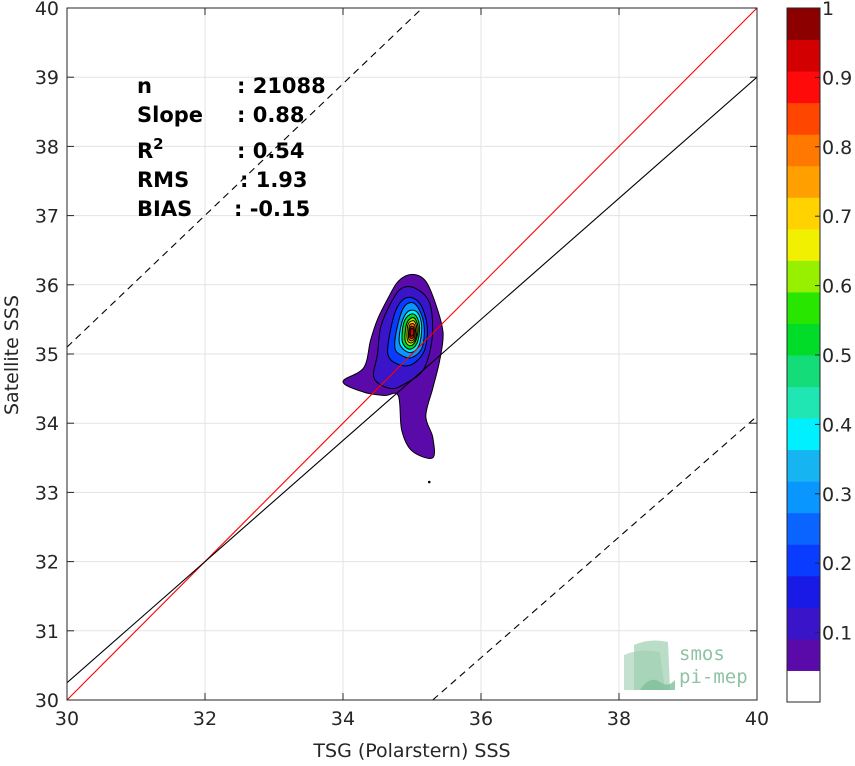 This screenshot has height=766, width=855. What do you see at coordinates (47, 147) in the screenshot?
I see `y-tick-label: 38` at bounding box center [47, 147].